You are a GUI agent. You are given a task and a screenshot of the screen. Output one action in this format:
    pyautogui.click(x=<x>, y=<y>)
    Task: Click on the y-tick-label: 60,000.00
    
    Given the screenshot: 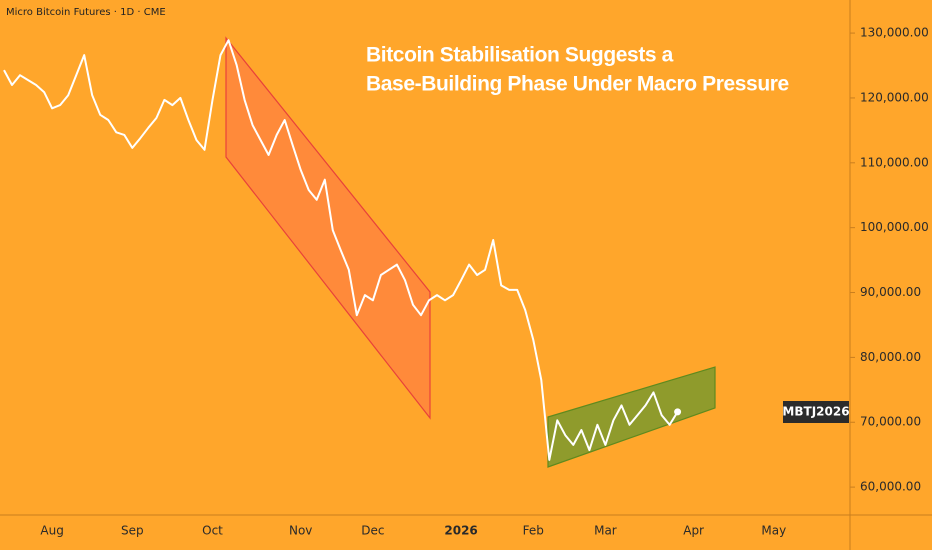 What is the action you would take?
    pyautogui.click(x=890, y=487)
    